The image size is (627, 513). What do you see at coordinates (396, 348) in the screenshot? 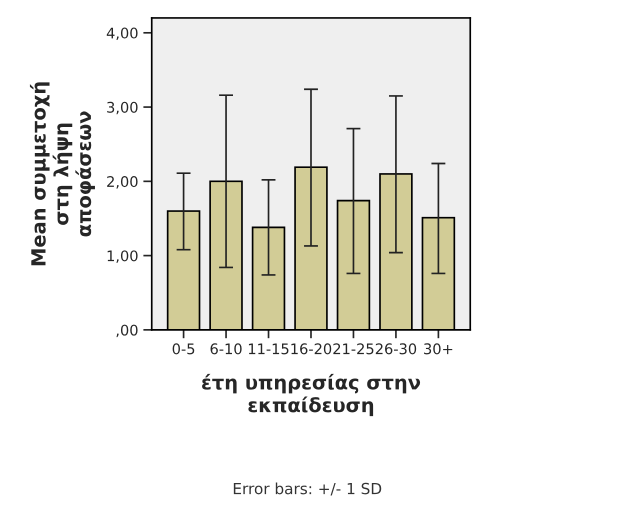
I see `x-tick-label: 26-30` at bounding box center [396, 348].